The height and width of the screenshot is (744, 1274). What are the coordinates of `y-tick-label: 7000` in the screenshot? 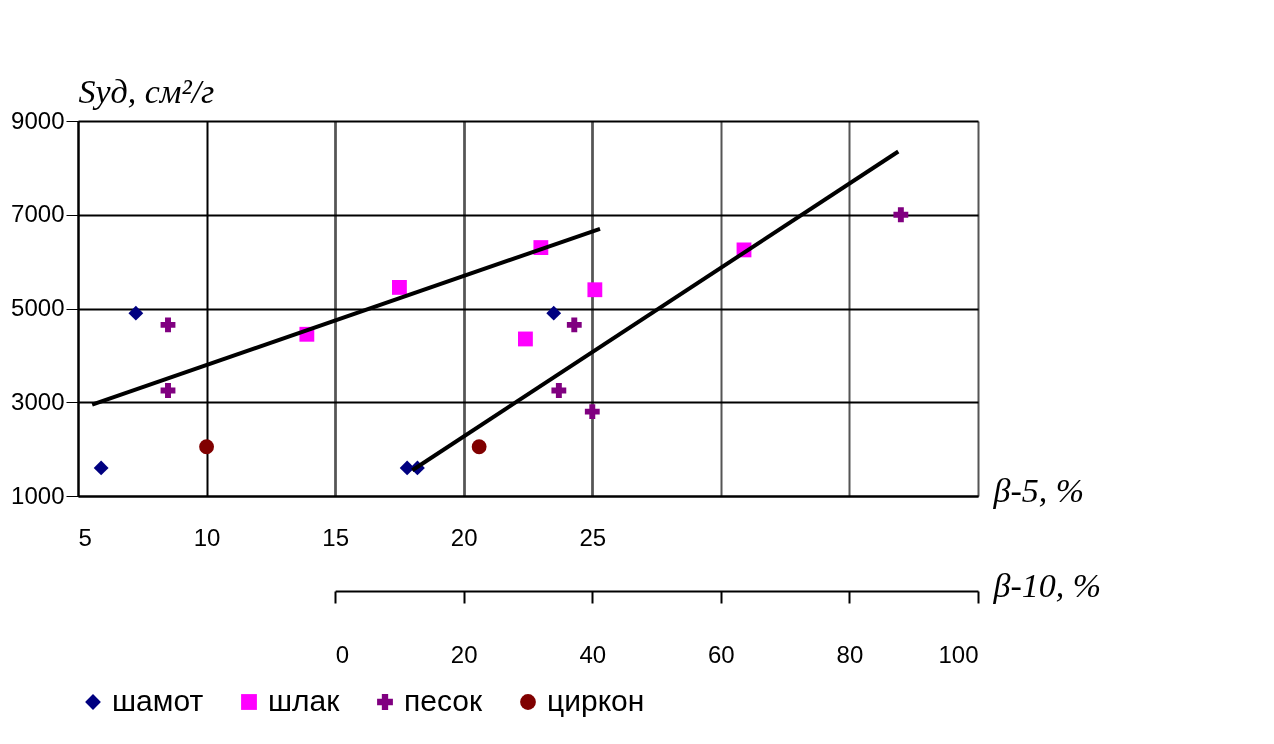 It's located at (38, 214).